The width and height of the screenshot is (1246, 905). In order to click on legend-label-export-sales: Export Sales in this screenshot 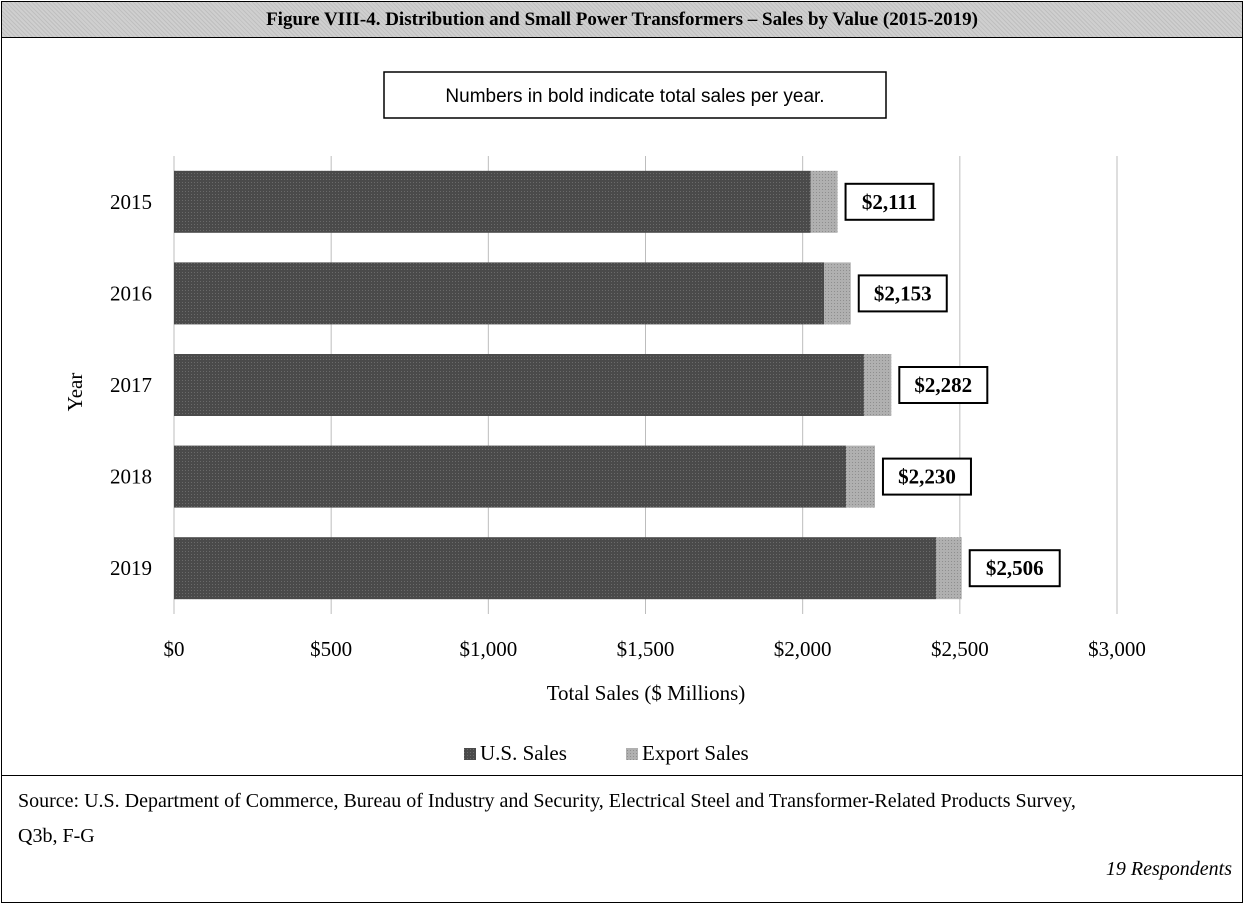, I will do `click(695, 753)`.